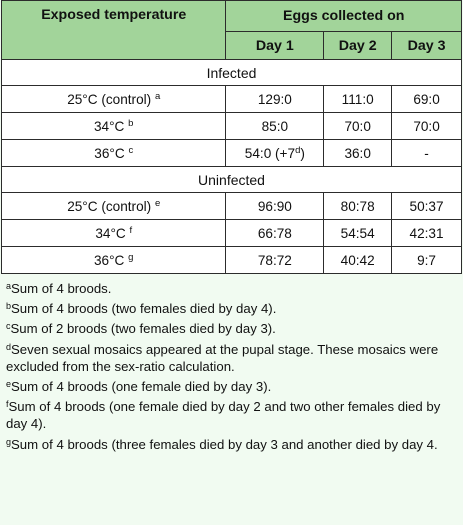 This screenshot has width=463, height=525. Describe the element at coordinates (231, 288) in the screenshot. I see `footnote: aSum of 4 broods.` at that location.